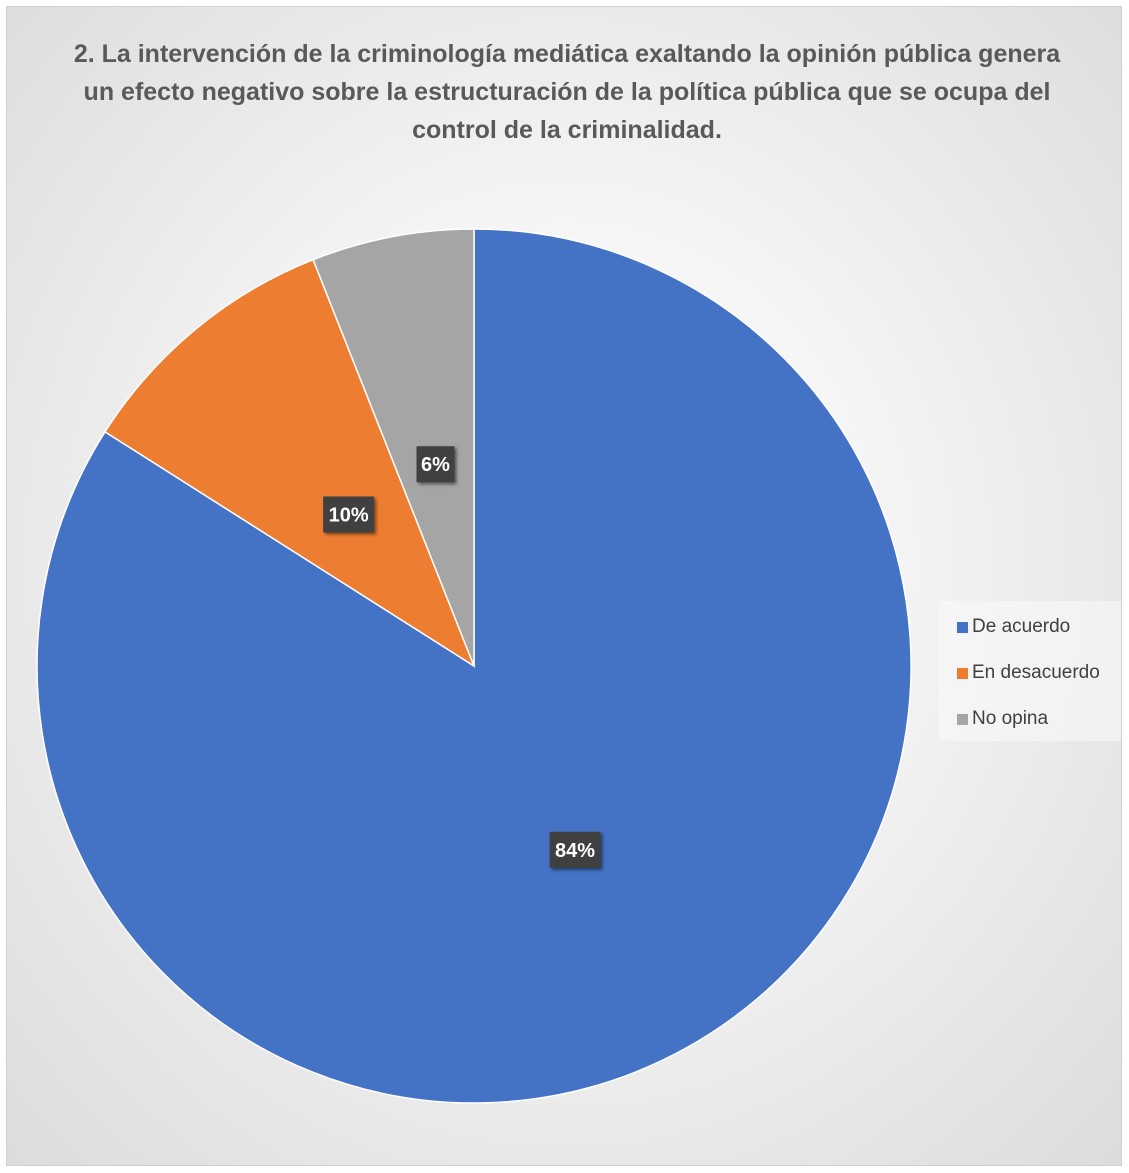 This screenshot has width=1129, height=1173. Describe the element at coordinates (289, 463) in the screenshot. I see `pie-slice-en-desacuerdo` at that location.